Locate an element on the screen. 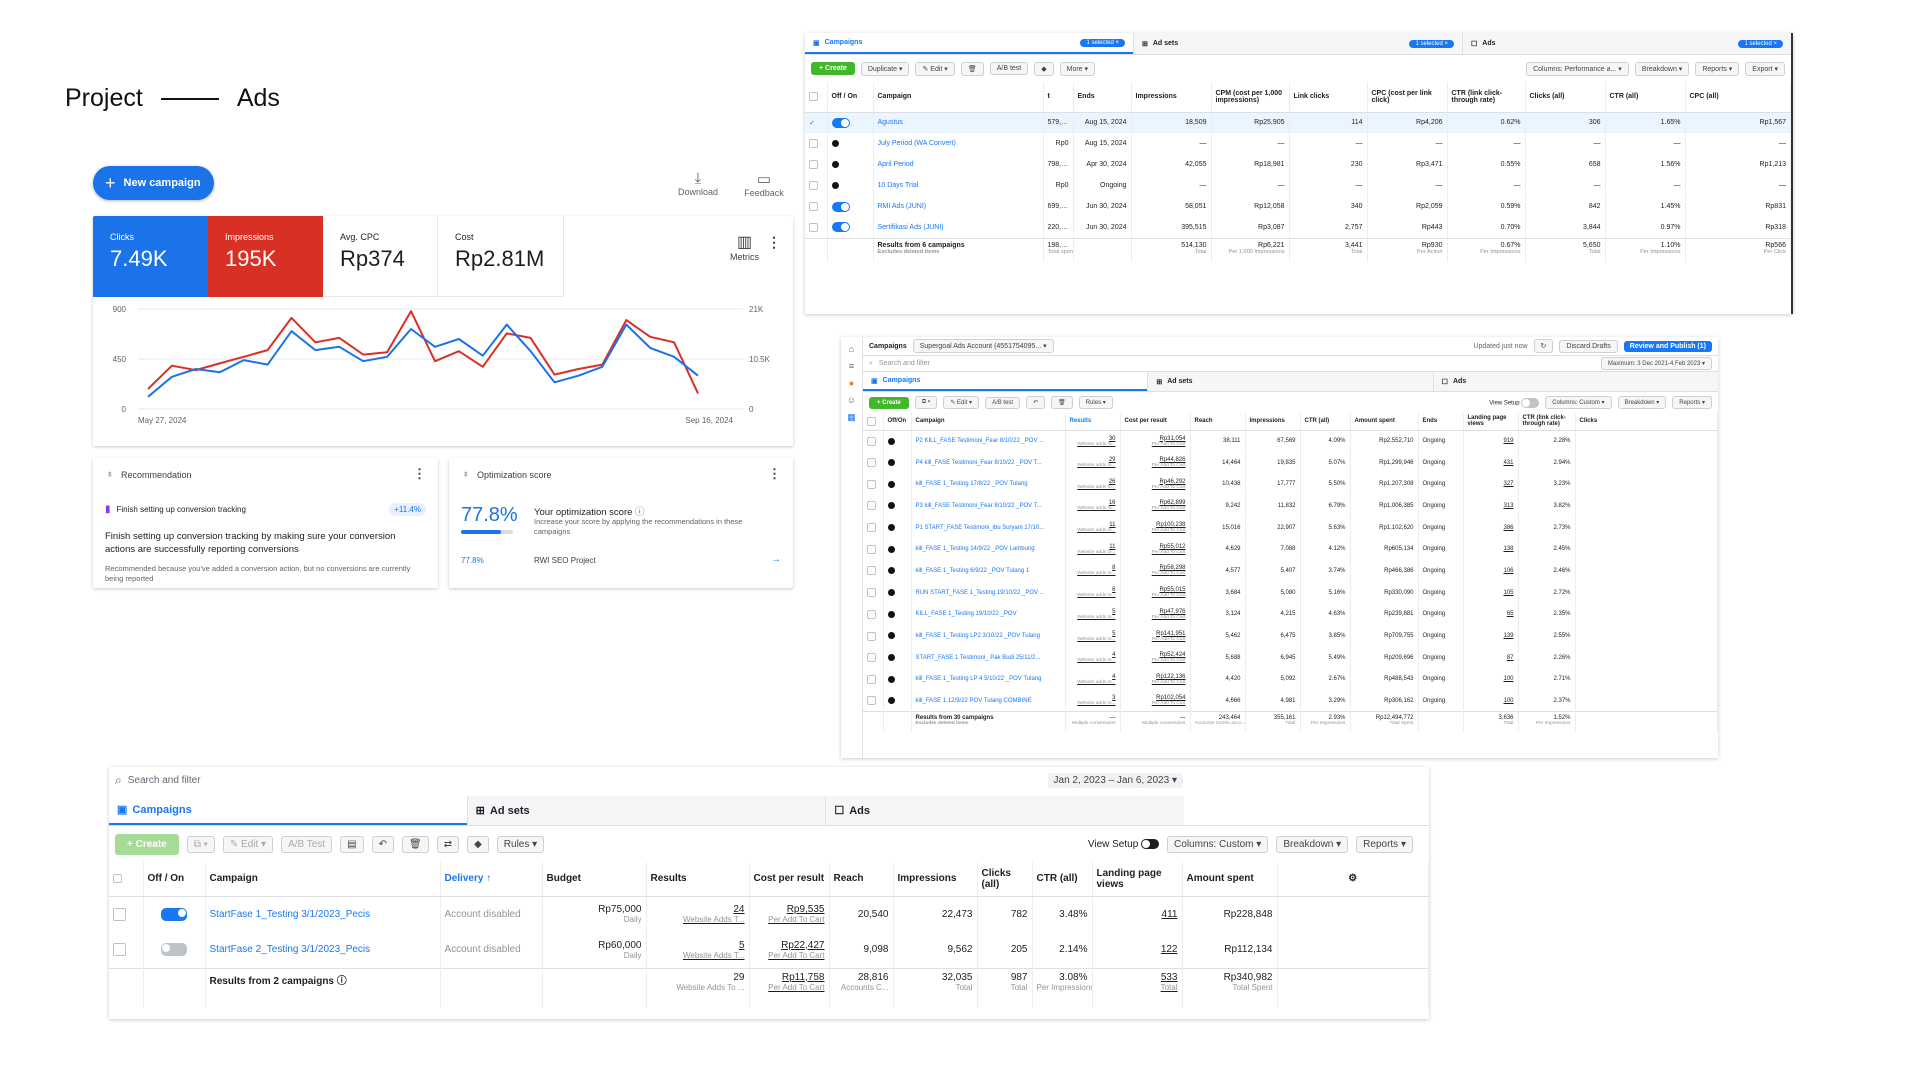 The image size is (1920, 1080). col-header: Reach is located at coordinates (1218, 422).